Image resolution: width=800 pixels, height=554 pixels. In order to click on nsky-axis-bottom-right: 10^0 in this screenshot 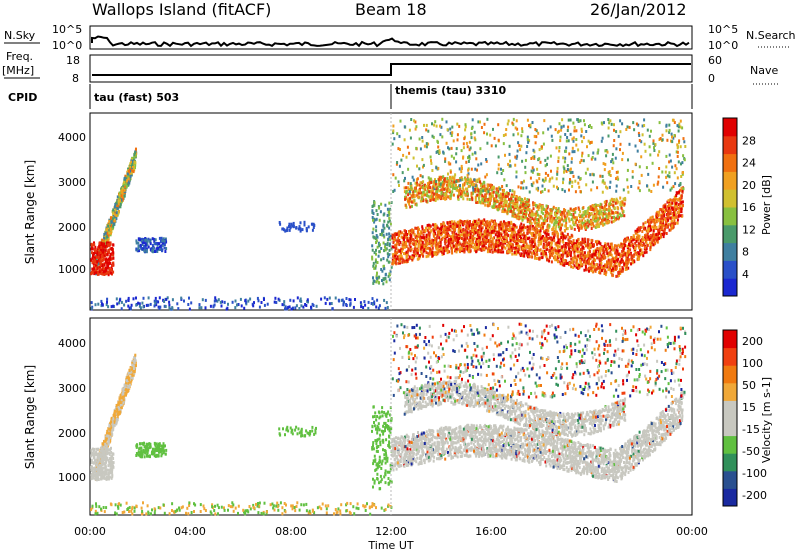, I will do `click(723, 45)`.